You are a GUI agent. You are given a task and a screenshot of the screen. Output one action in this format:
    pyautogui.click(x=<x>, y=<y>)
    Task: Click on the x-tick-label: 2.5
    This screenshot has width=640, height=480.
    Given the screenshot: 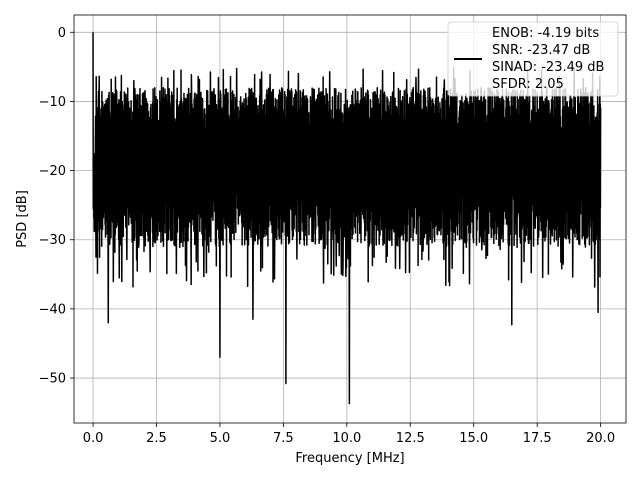 What is the action you would take?
    pyautogui.click(x=156, y=438)
    